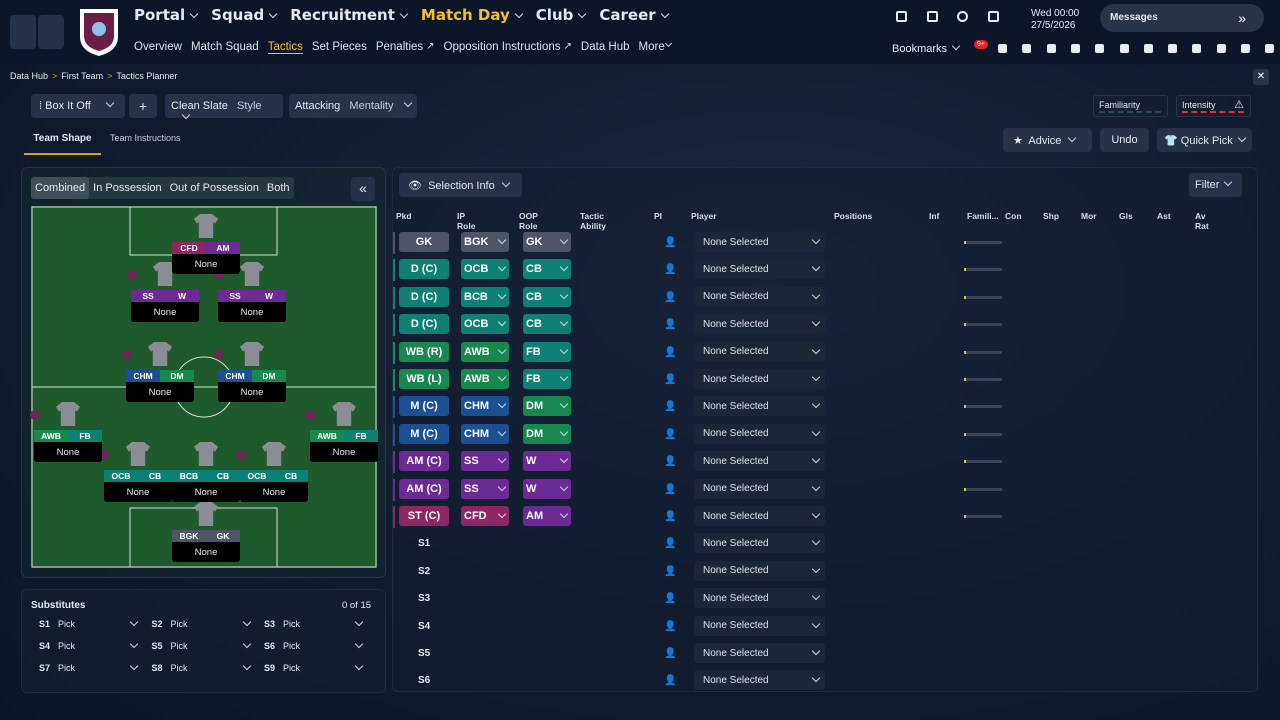 The image size is (1280, 720). I want to click on column-header: Pkd, so click(404, 216).